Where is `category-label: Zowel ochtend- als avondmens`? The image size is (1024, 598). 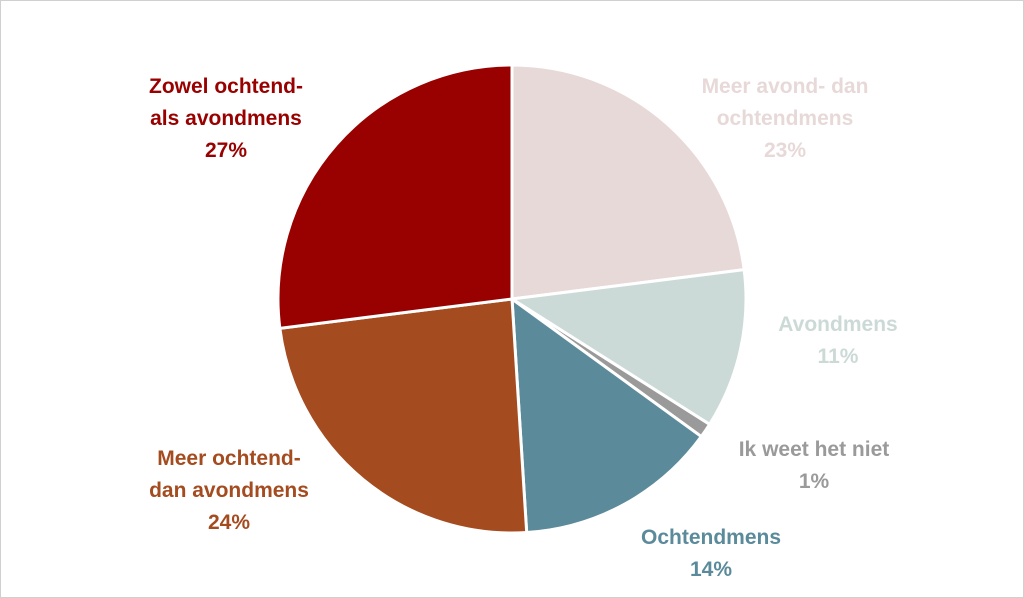
category-label: Zowel ochtend- als avondmens is located at coordinates (226, 102).